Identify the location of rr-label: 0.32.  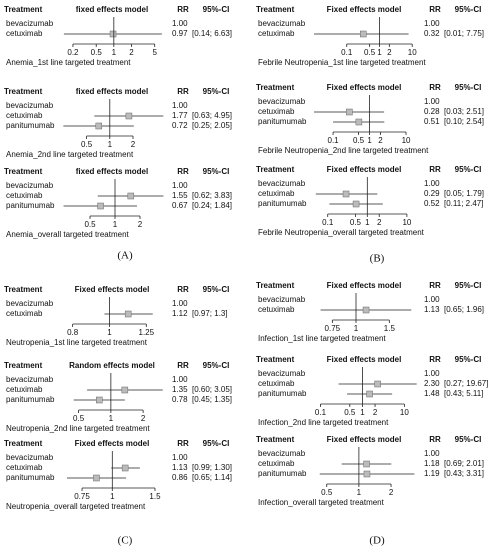
(432, 33).